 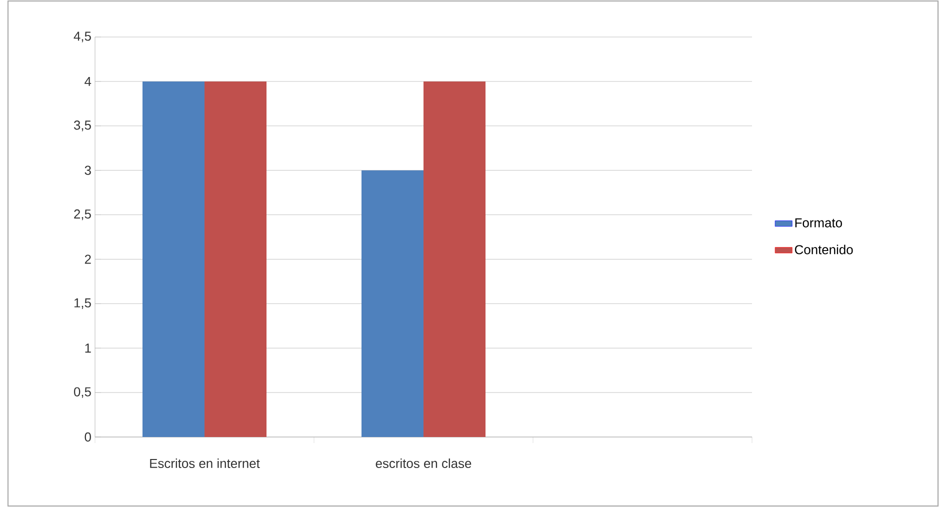 I want to click on y-tick-label: 3, so click(x=87, y=170).